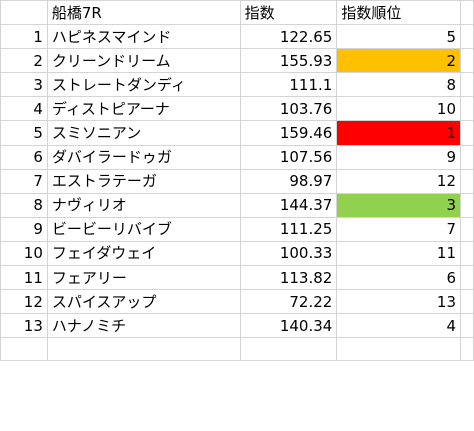 The image size is (474, 431). Describe the element at coordinates (143, 253) in the screenshot. I see `horse-name-cell: フェイダウェイ` at that location.